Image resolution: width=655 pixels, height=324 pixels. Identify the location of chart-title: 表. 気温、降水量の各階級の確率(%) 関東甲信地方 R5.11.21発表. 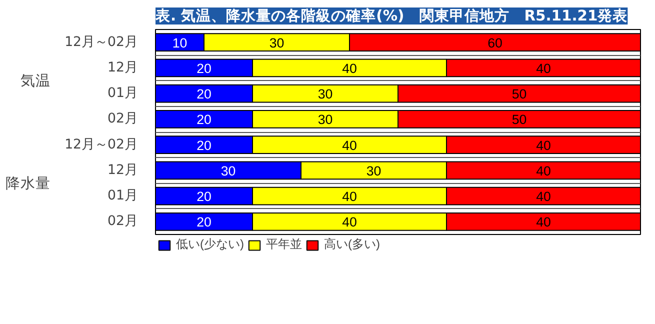
(391, 15).